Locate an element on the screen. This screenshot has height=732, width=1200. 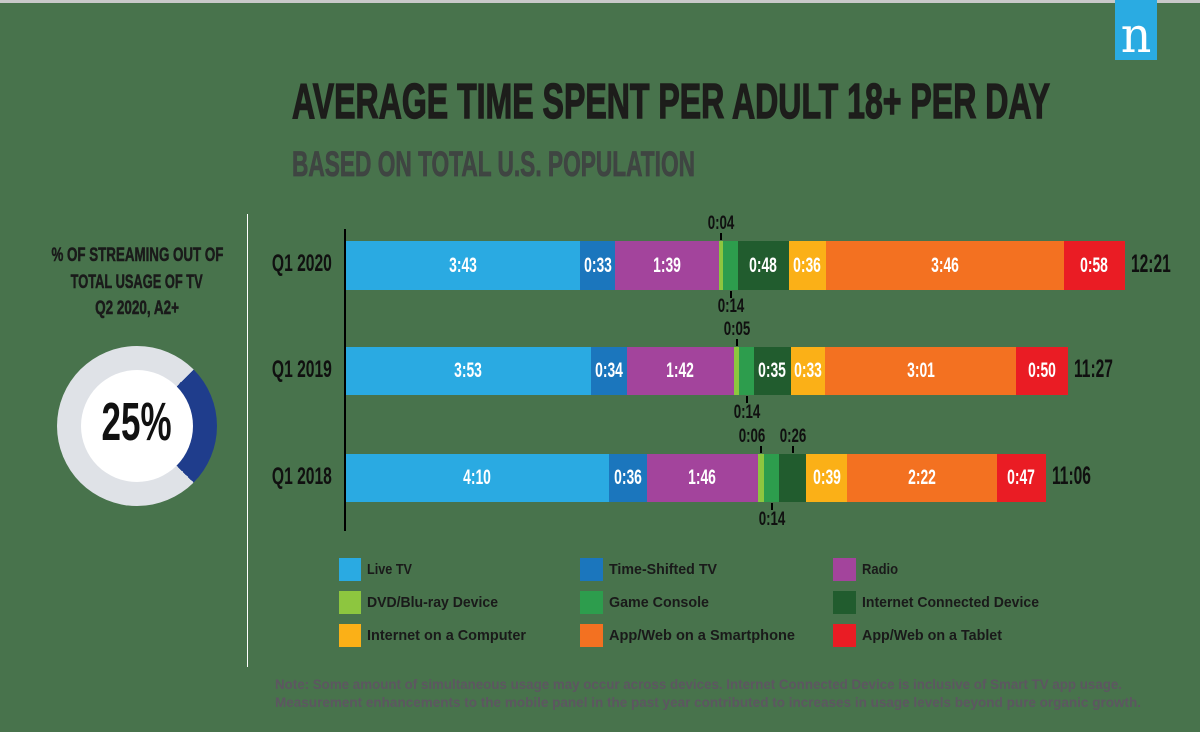
bar-segment: 1:46 is located at coordinates (702, 477).